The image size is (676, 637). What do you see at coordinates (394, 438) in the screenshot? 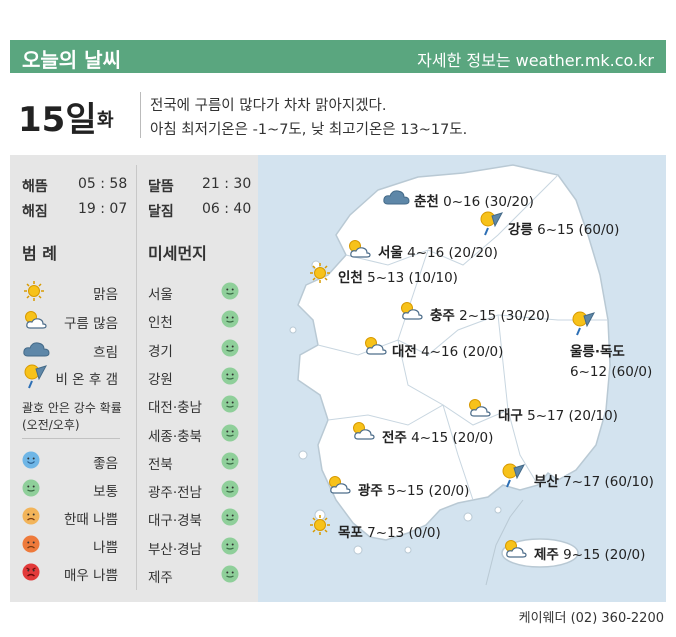
I see `city-name: 전주` at bounding box center [394, 438].